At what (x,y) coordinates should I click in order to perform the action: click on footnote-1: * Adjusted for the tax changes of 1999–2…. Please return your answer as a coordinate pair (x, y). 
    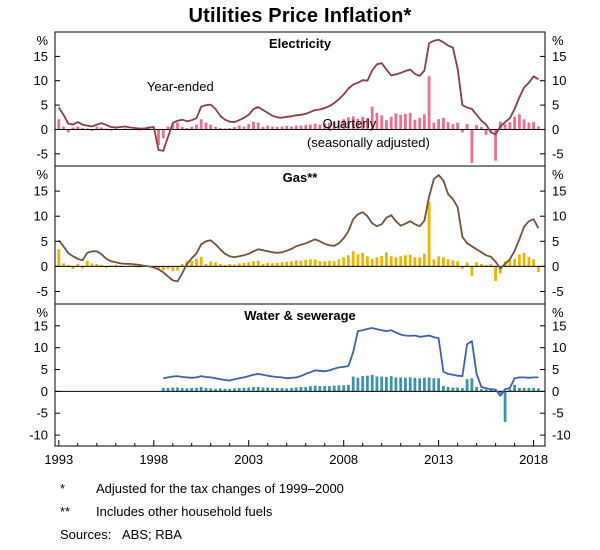
    Looking at the image, I should click on (330, 488).